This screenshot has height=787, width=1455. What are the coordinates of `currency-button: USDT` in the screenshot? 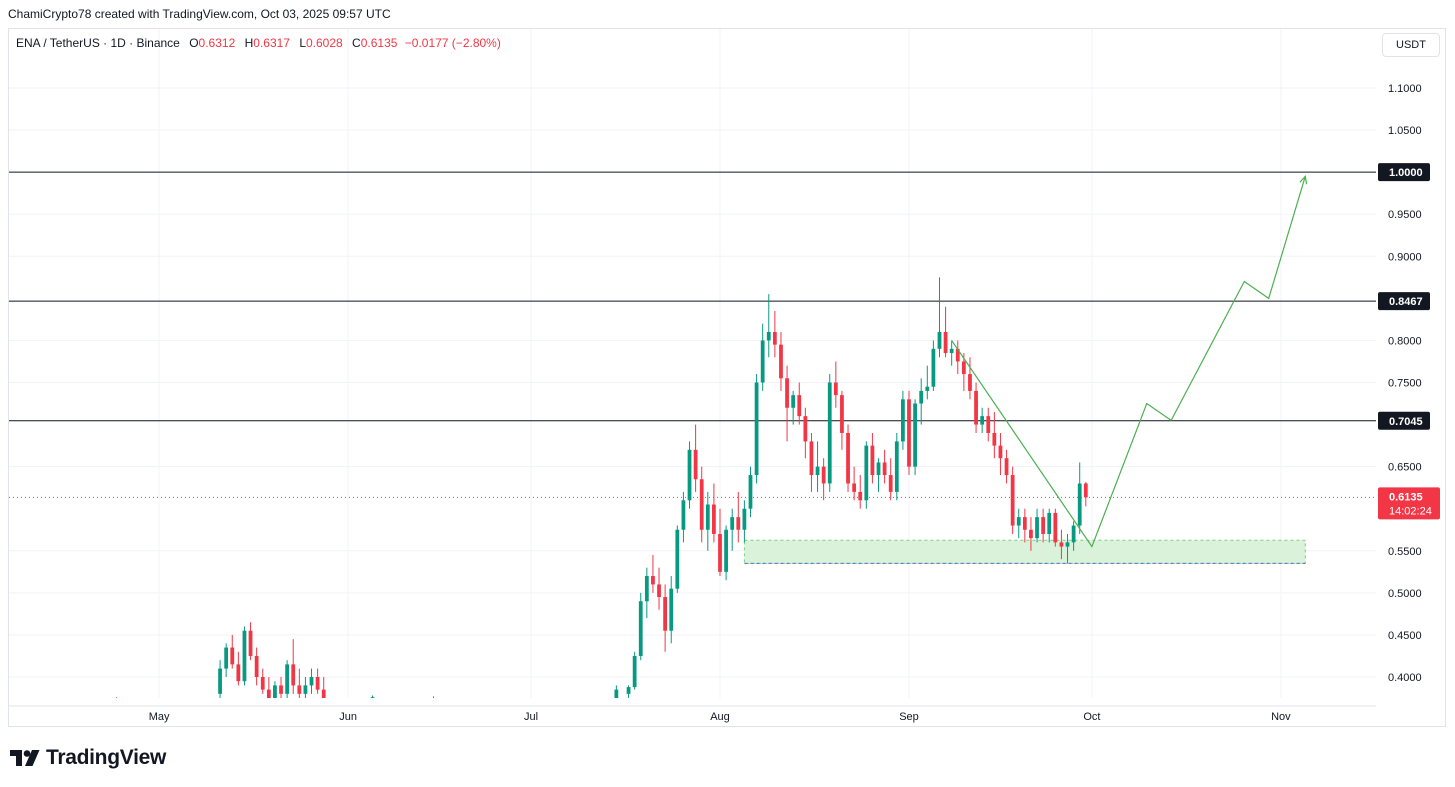 It's located at (1411, 45).